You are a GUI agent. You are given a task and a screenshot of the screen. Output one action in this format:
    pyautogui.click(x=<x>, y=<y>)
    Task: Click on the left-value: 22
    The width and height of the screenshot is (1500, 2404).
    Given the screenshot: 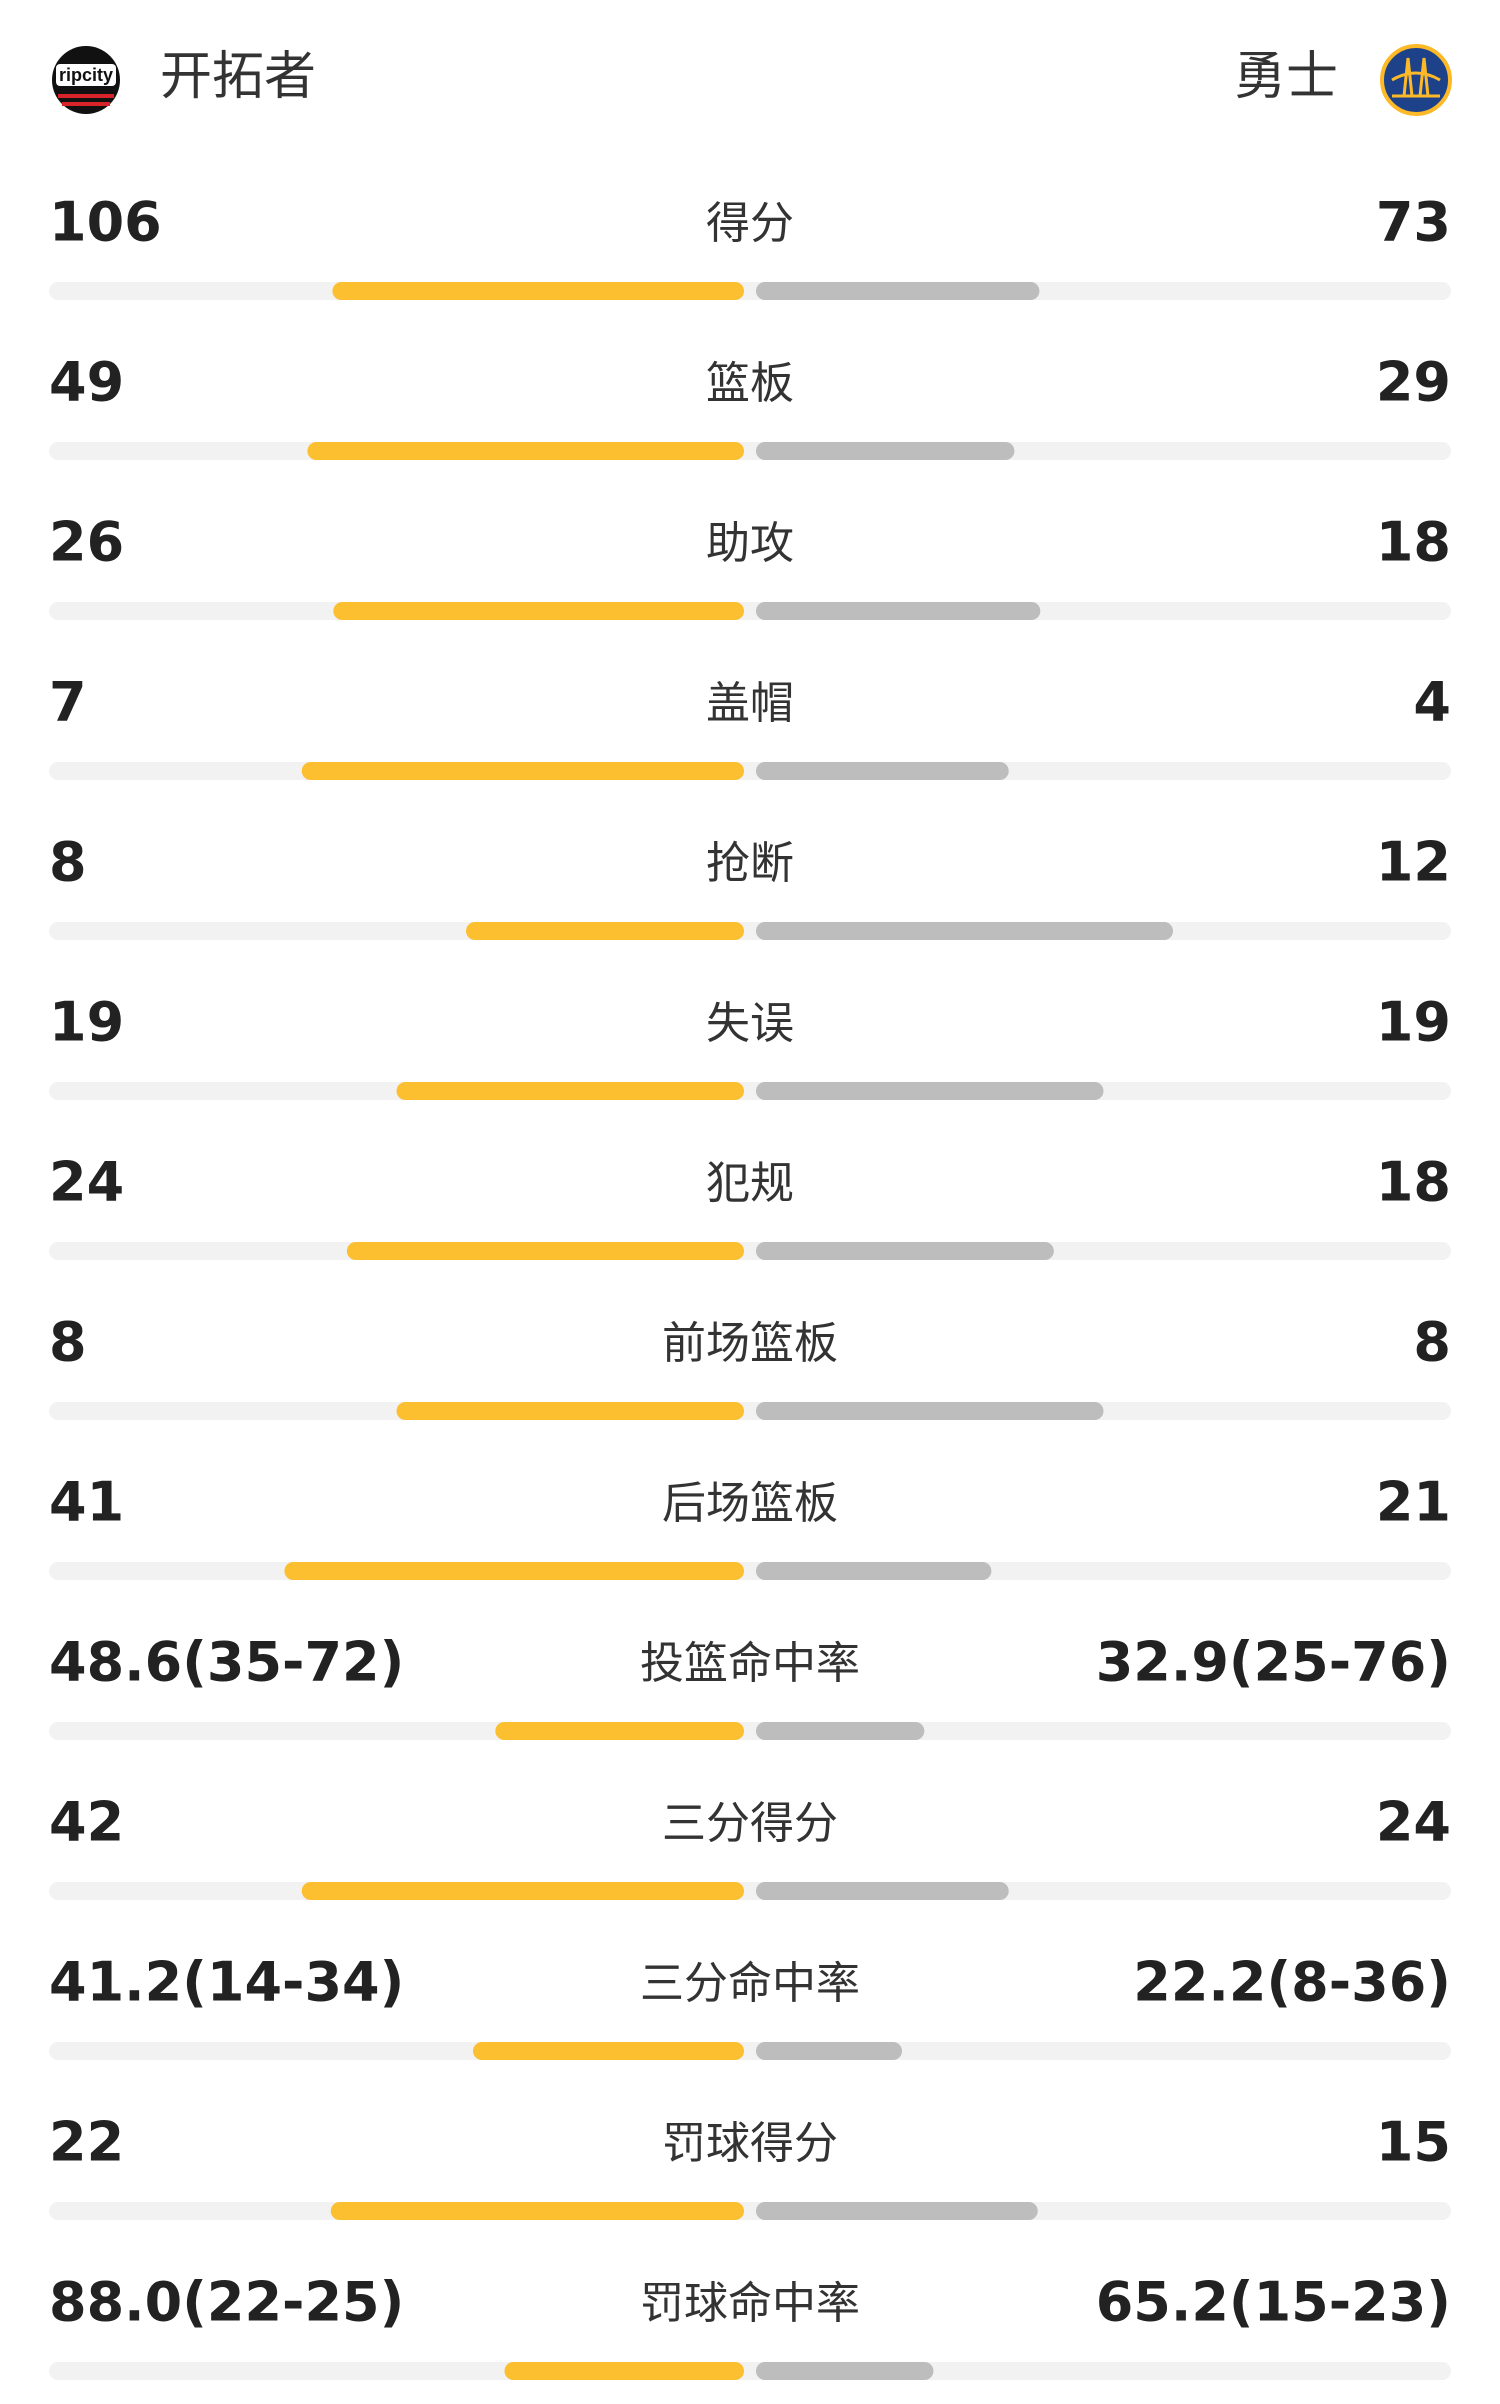 What is the action you would take?
    pyautogui.click(x=86, y=2142)
    